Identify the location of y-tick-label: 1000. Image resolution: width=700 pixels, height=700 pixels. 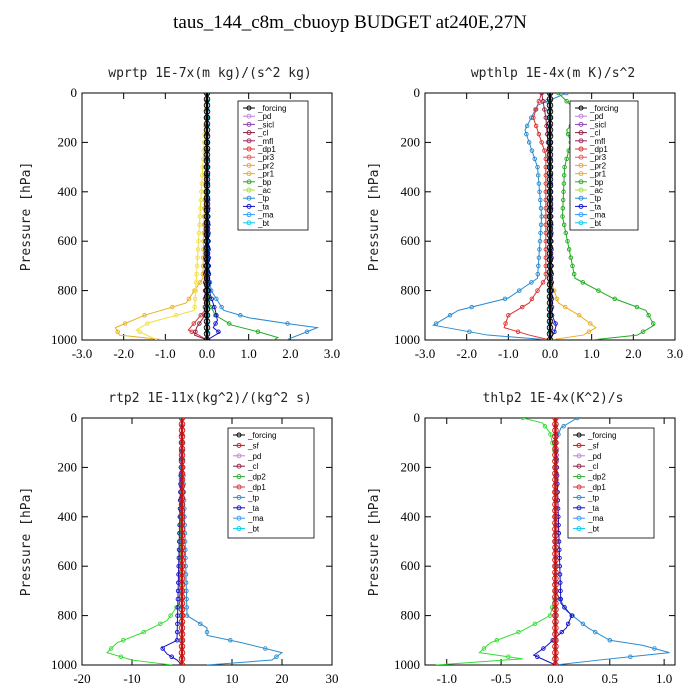
(64, 339).